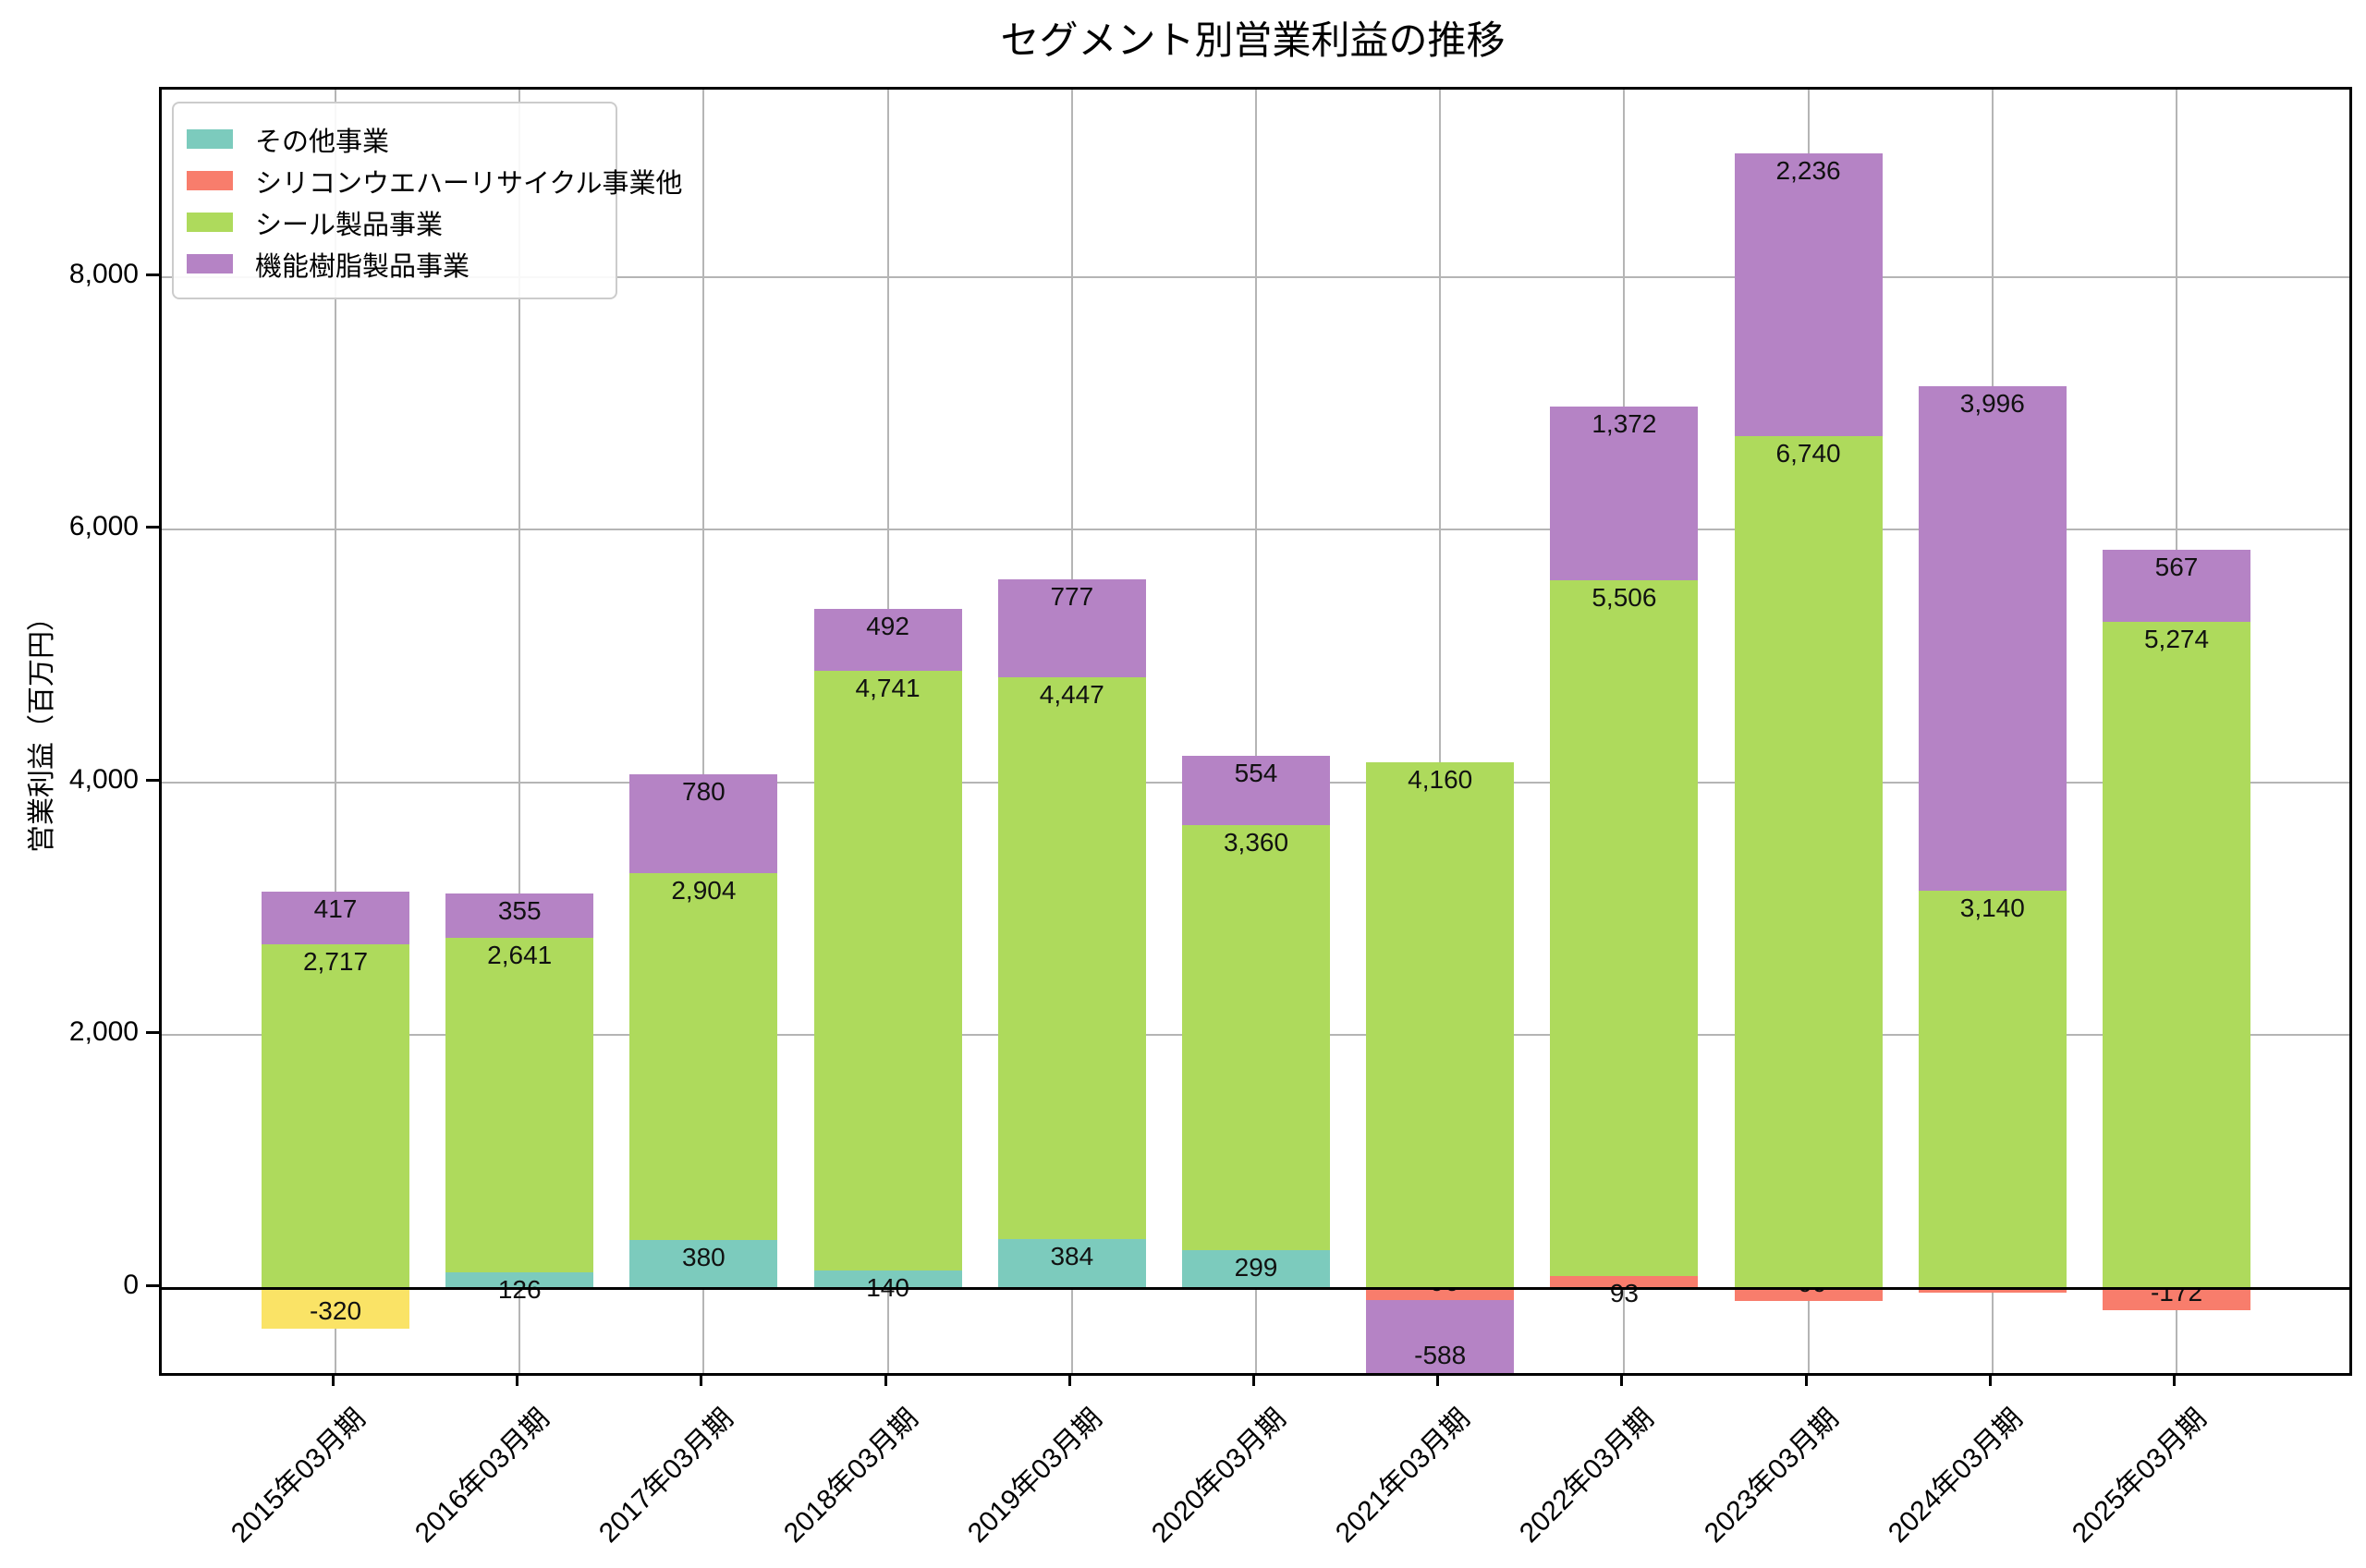  I want to click on bar-value-label: -320, so click(335, 1310).